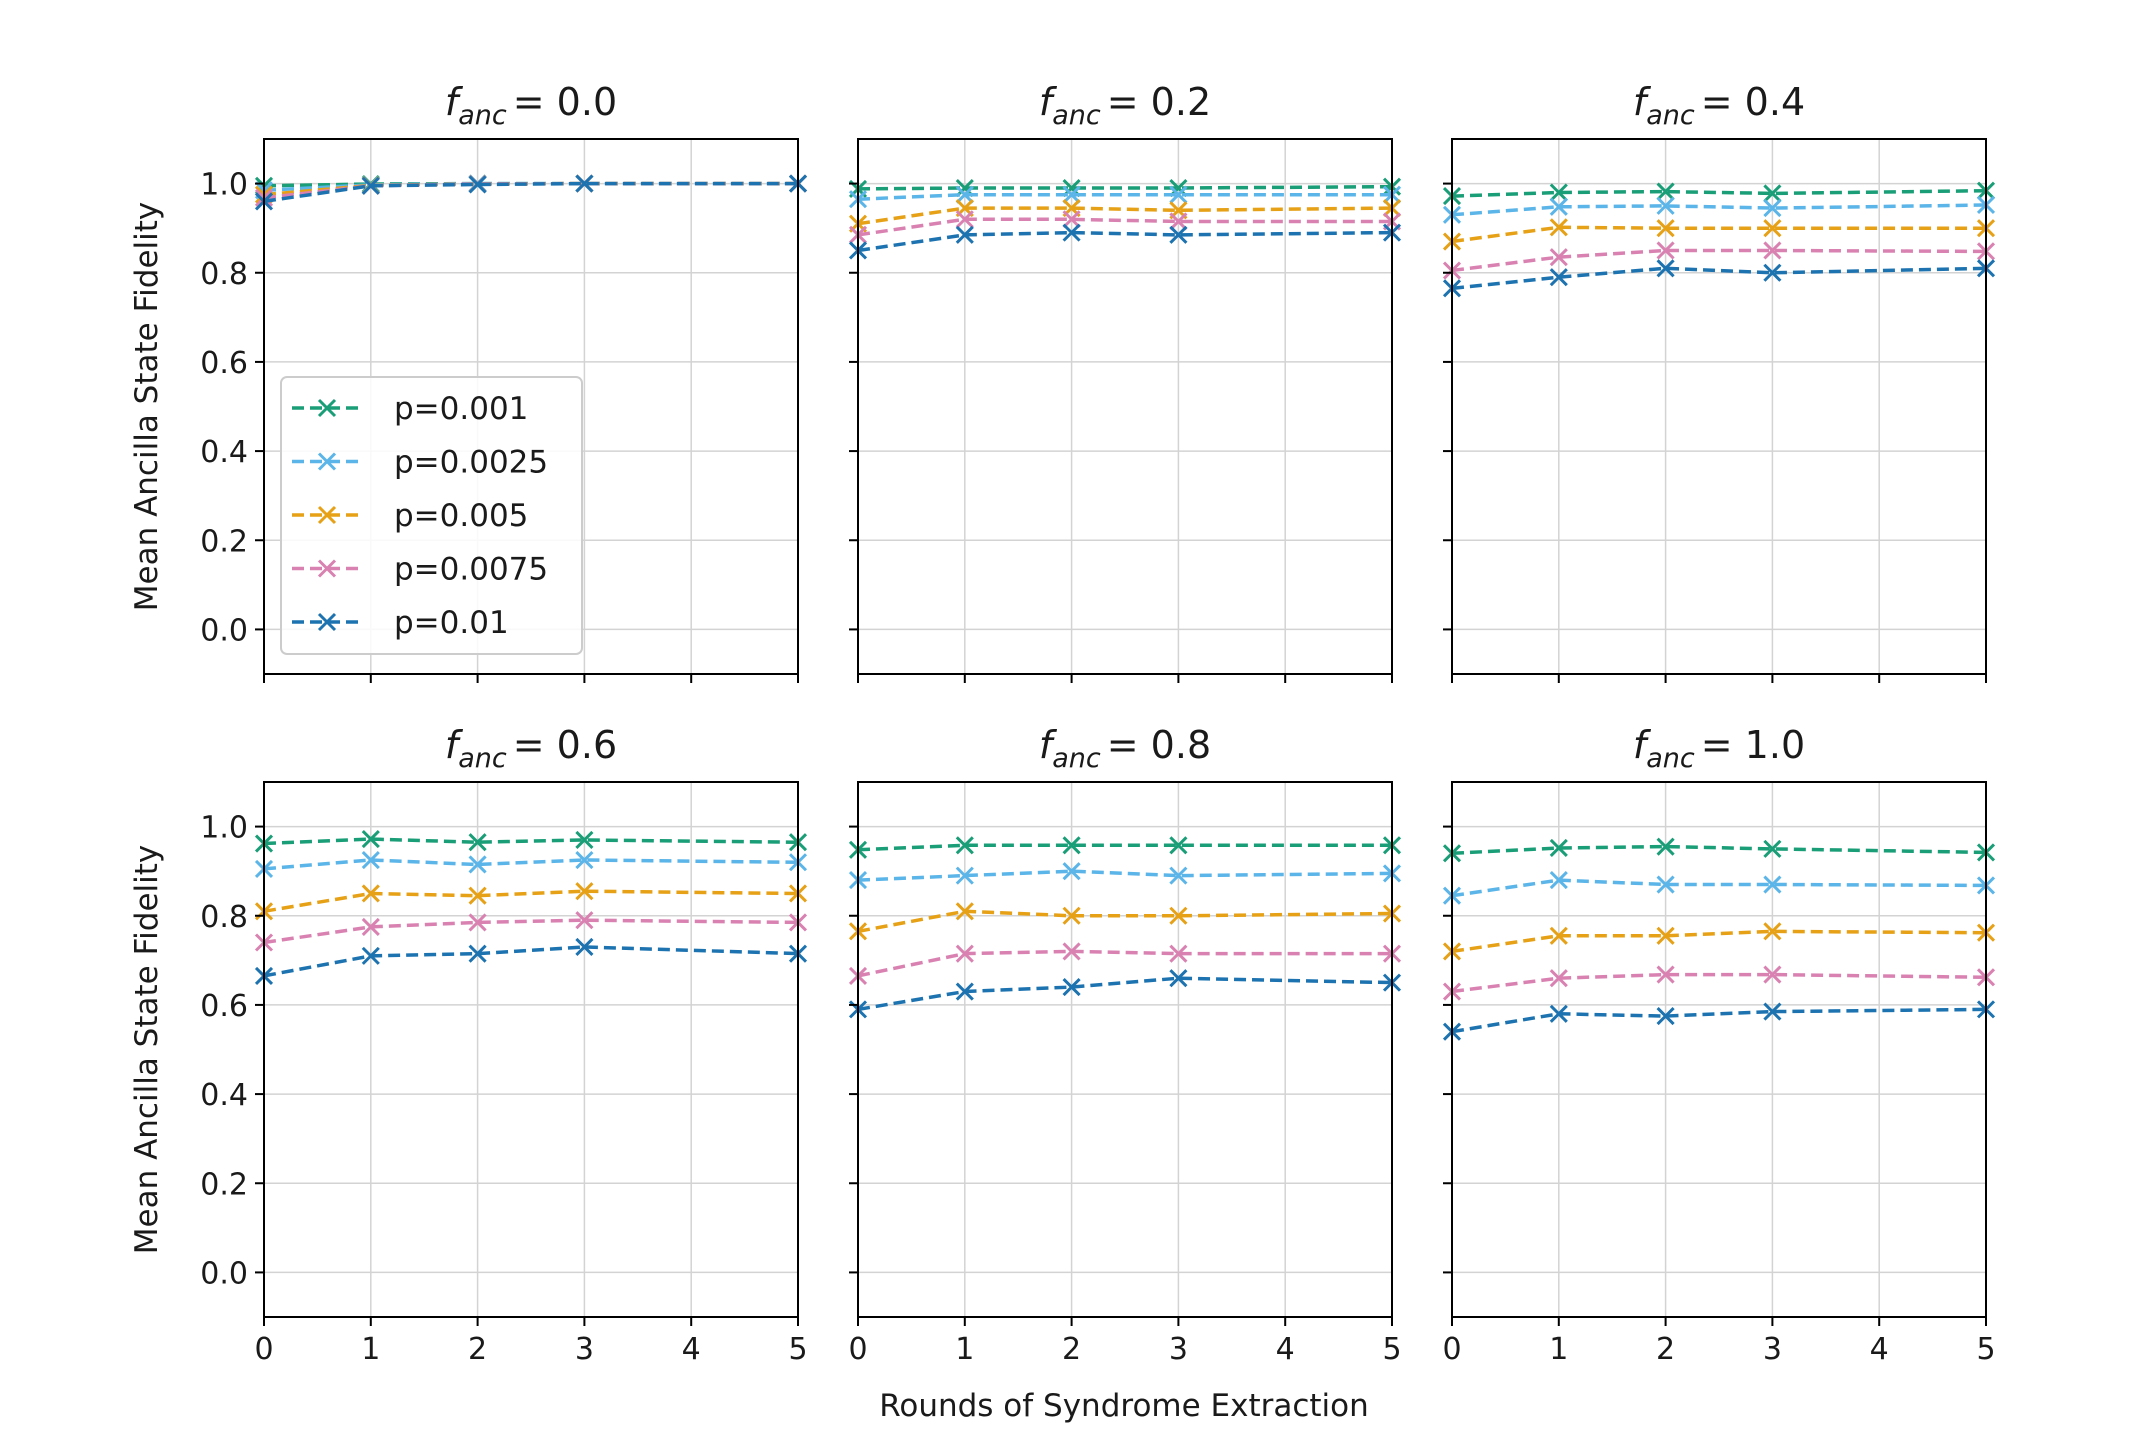  I want to click on panel-title: fanc = 0.8, so click(1125, 748).